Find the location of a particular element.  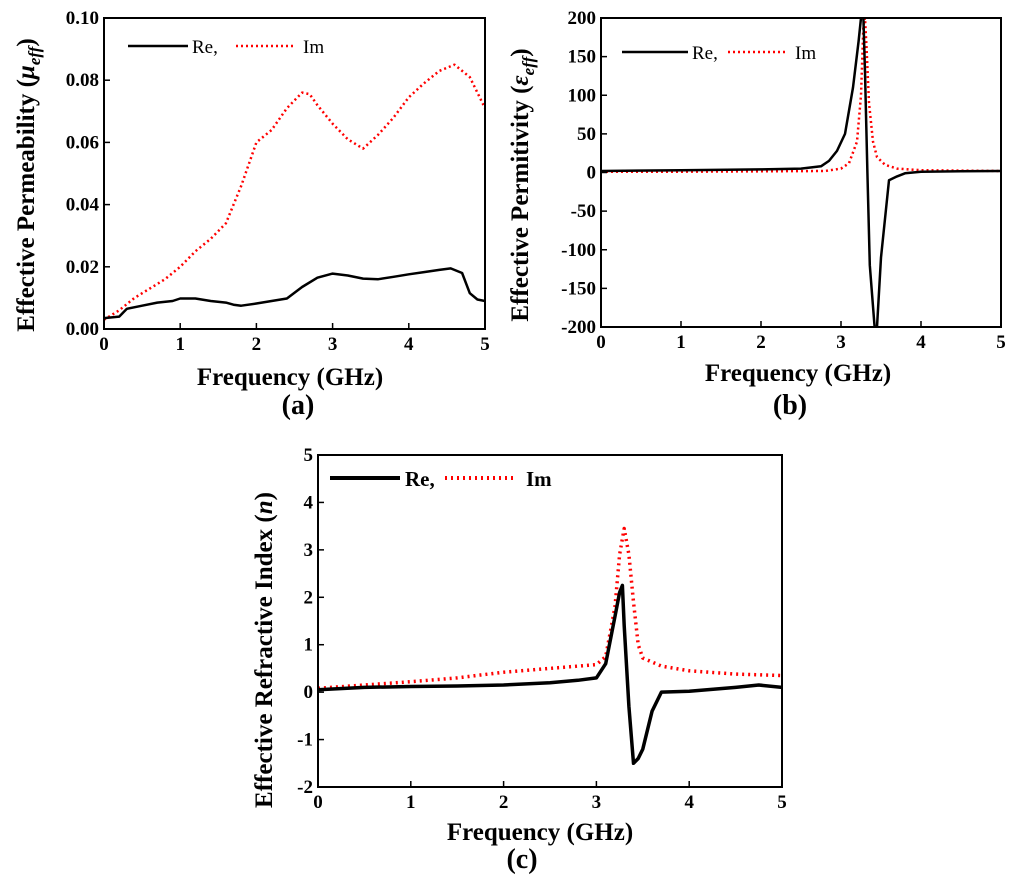

panel-c-y-tick-label: 0 is located at coordinates (309, 692).